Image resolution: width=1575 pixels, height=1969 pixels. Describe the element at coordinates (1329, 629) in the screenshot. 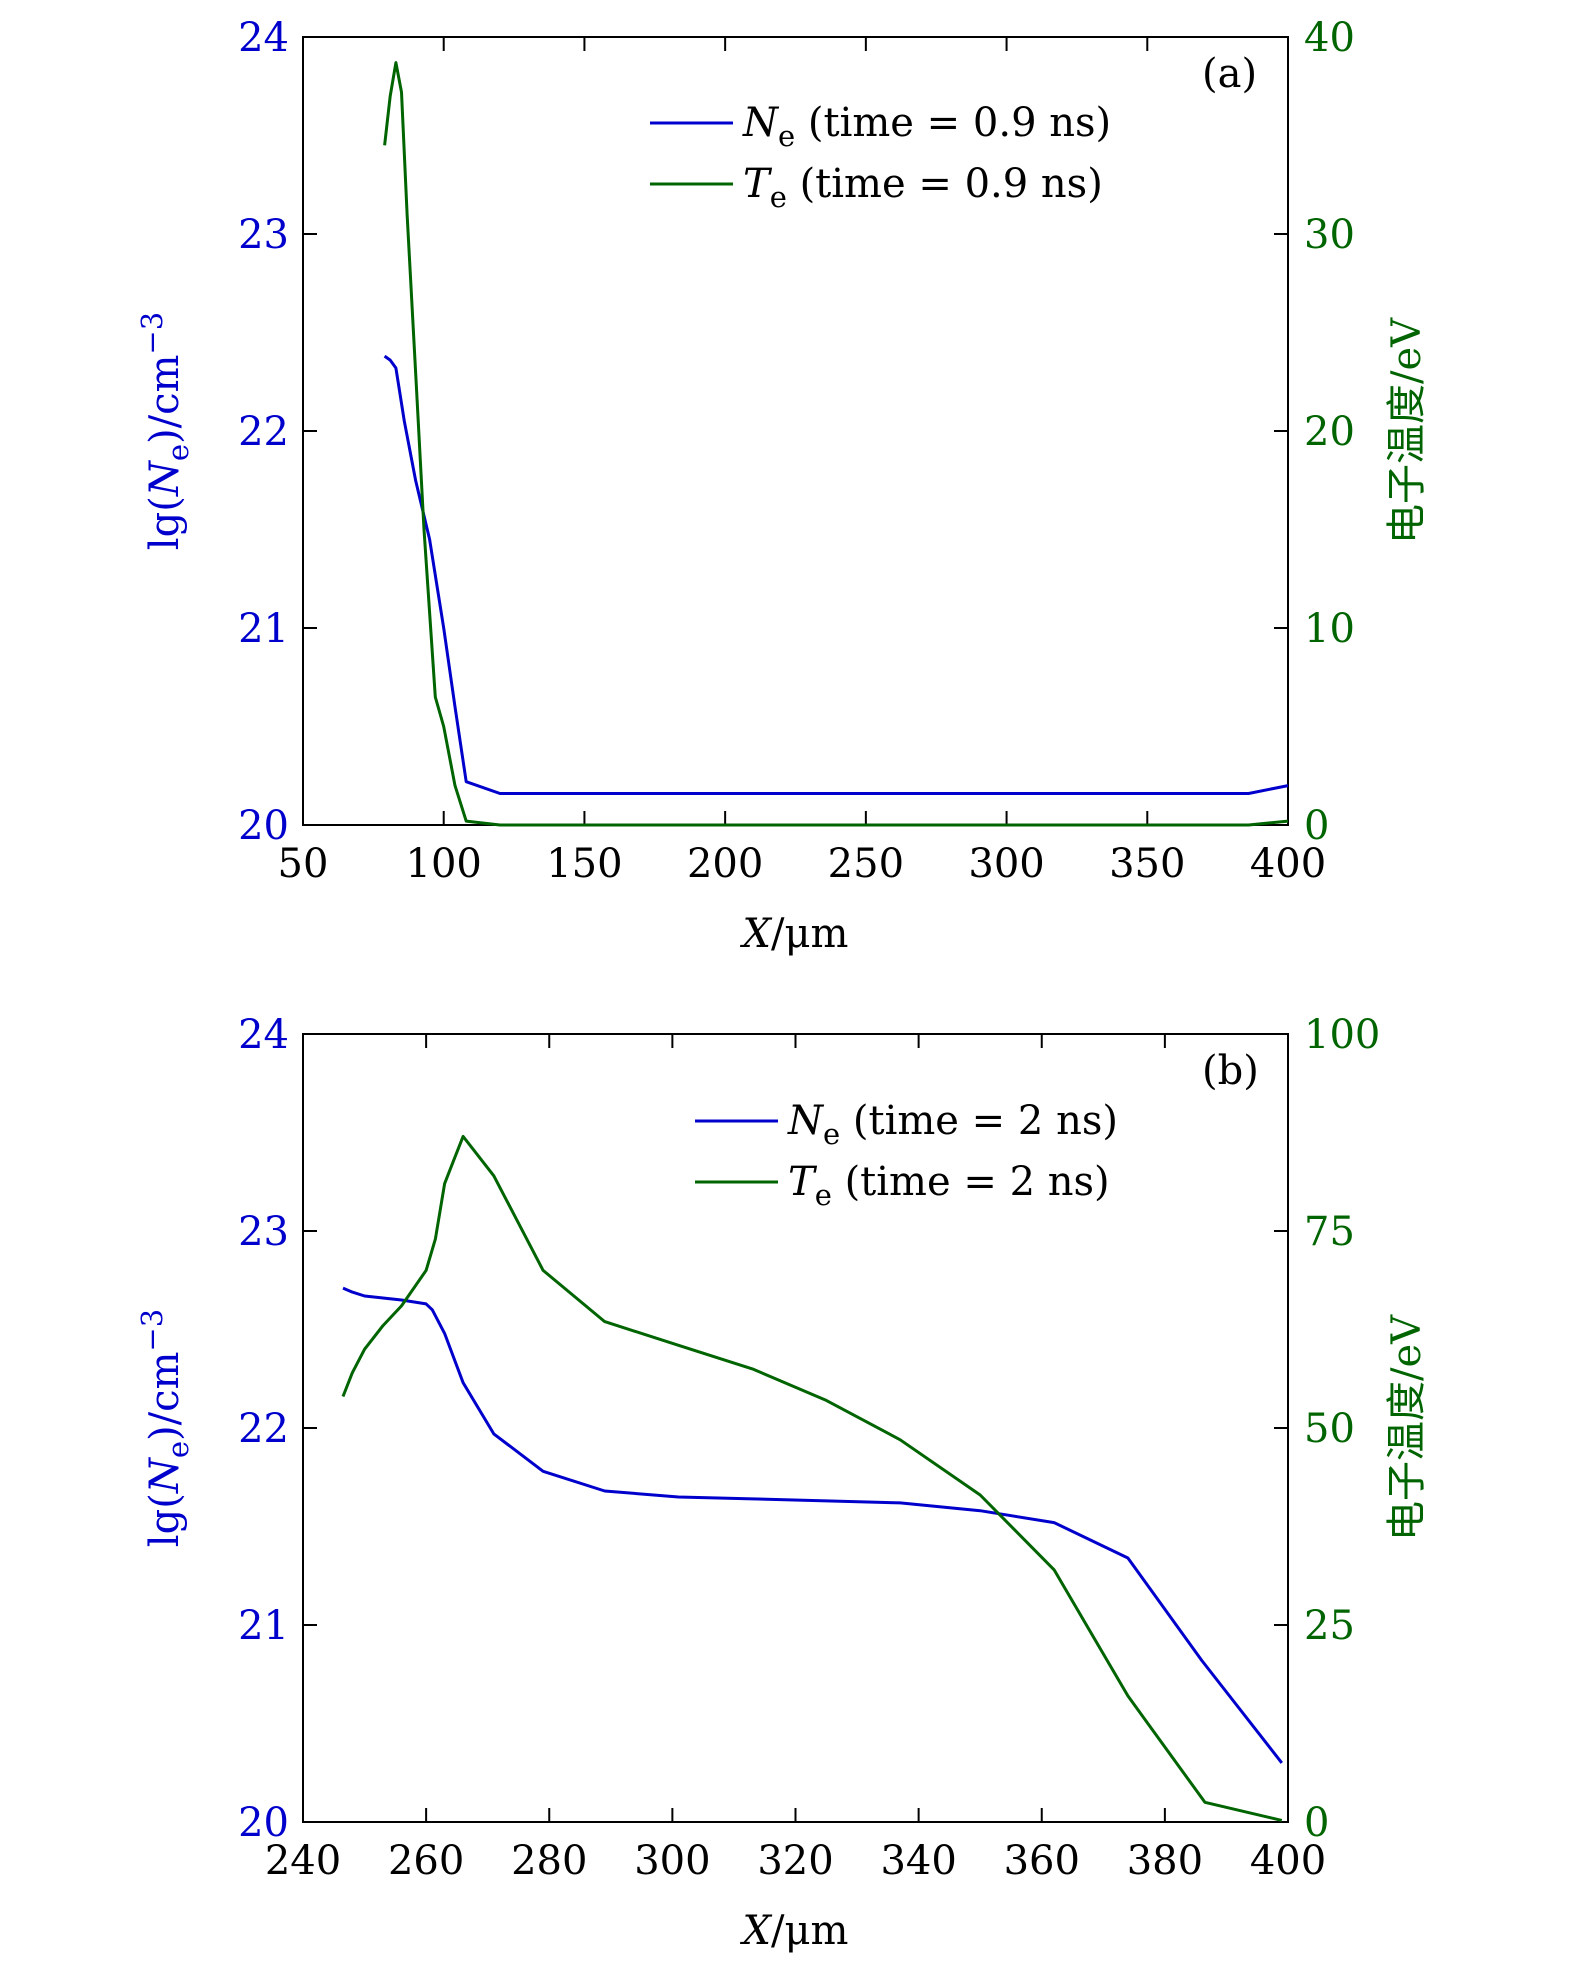

I see `y-right-tick-label: 10` at that location.